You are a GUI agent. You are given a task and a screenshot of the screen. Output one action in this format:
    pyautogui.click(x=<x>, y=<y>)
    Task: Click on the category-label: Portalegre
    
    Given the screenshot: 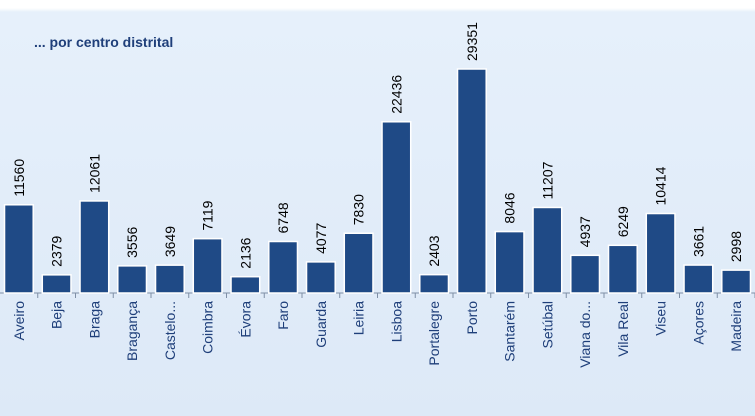 What is the action you would take?
    pyautogui.click(x=434, y=333)
    